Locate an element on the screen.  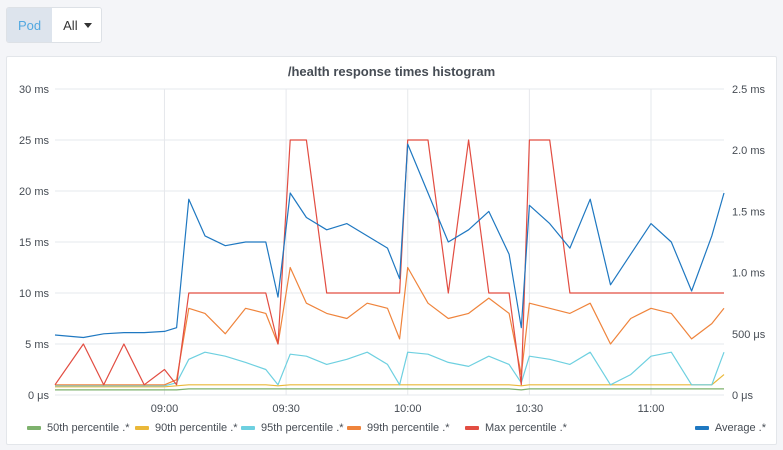
x-tick-label: 11:00 is located at coordinates (651, 409).